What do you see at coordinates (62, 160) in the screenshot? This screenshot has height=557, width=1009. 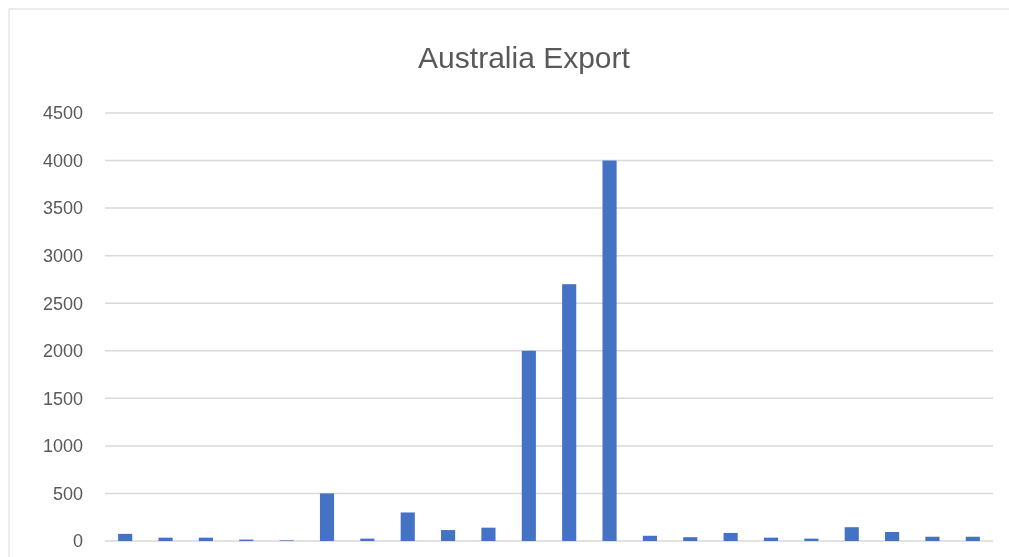 I see `y-tick-label: 4000` at bounding box center [62, 160].